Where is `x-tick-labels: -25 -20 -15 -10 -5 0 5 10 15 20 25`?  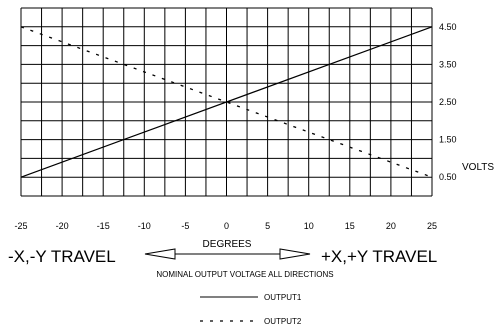
x-tick-labels: -25 -20 -15 -10 -5 0 5 10 15 20 25 is located at coordinates (225, 226).